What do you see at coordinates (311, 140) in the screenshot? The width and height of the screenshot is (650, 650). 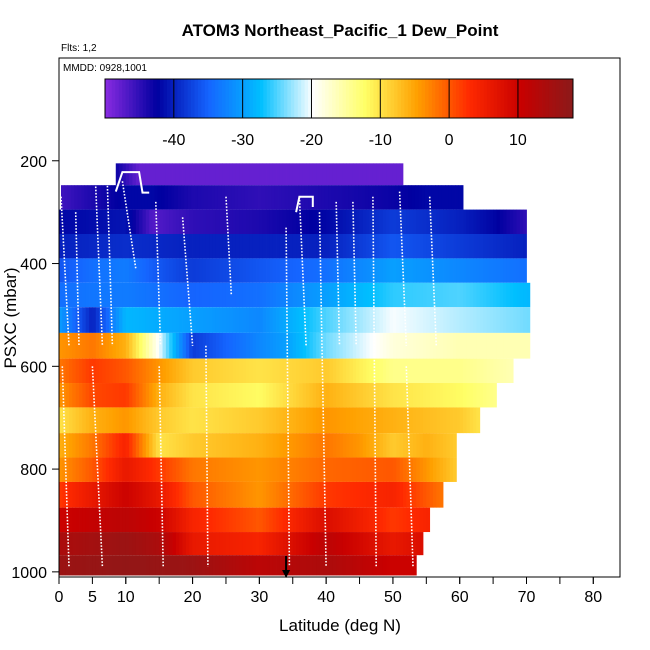 I see `colorbar-tick-label: -20` at bounding box center [311, 140].